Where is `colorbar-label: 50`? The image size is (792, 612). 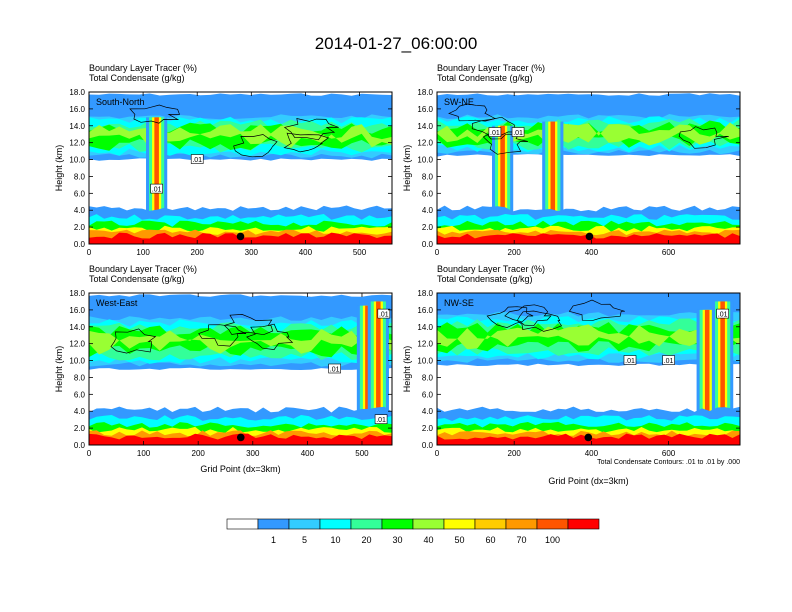
colorbar-label: 50 is located at coordinates (459, 540).